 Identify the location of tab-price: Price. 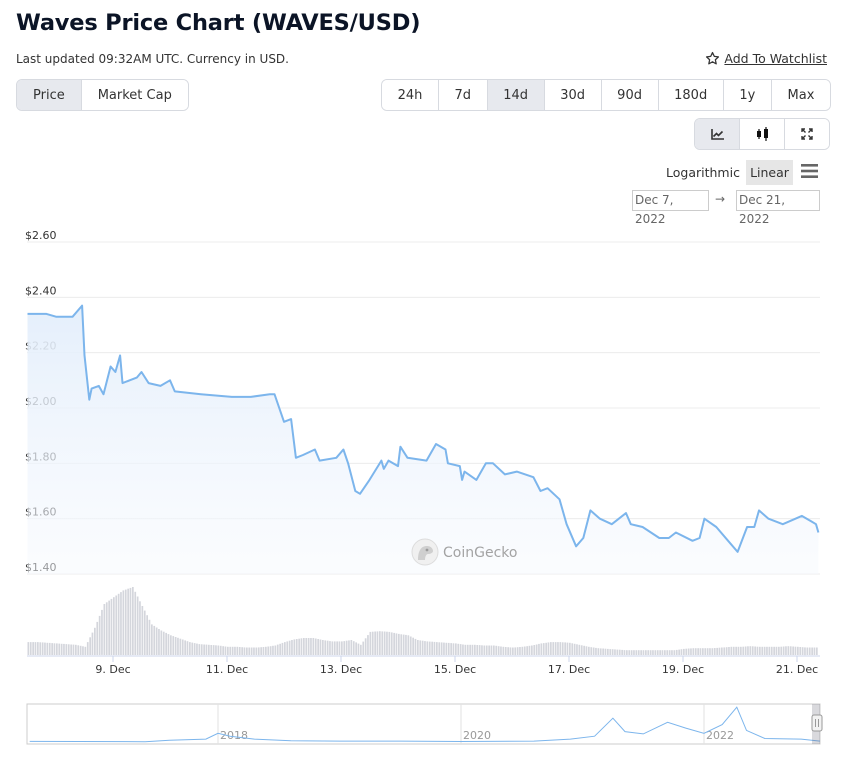
(49, 95).